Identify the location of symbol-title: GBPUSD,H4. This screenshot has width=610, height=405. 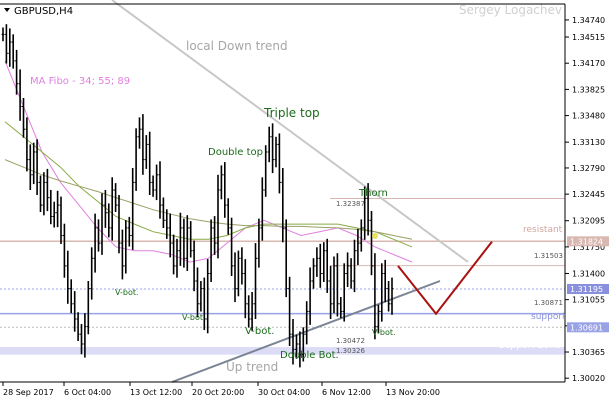
(43, 11).